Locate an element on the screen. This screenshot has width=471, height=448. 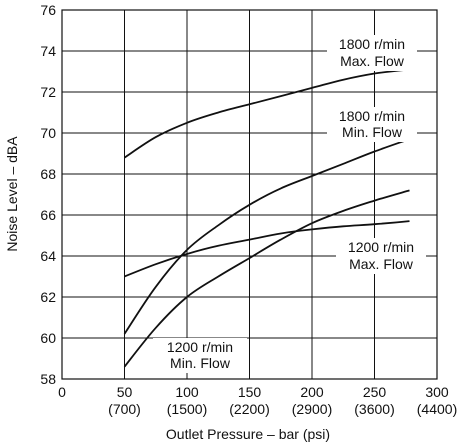
label-1800-max-flow-line-1: 1800 r/min is located at coordinates (372, 44).